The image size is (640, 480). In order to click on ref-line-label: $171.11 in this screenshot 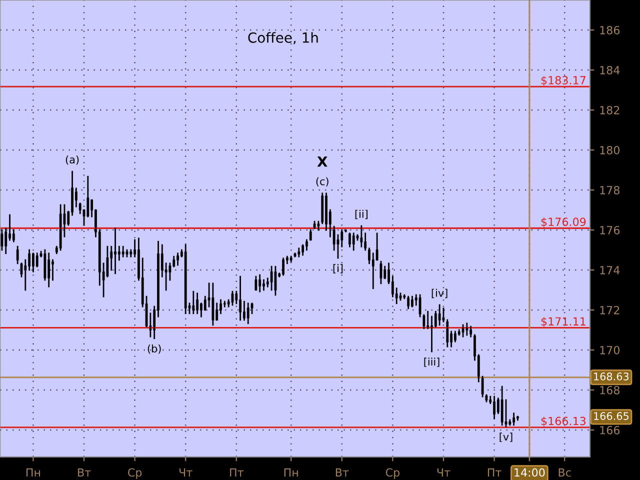, I will do `click(563, 322)`.